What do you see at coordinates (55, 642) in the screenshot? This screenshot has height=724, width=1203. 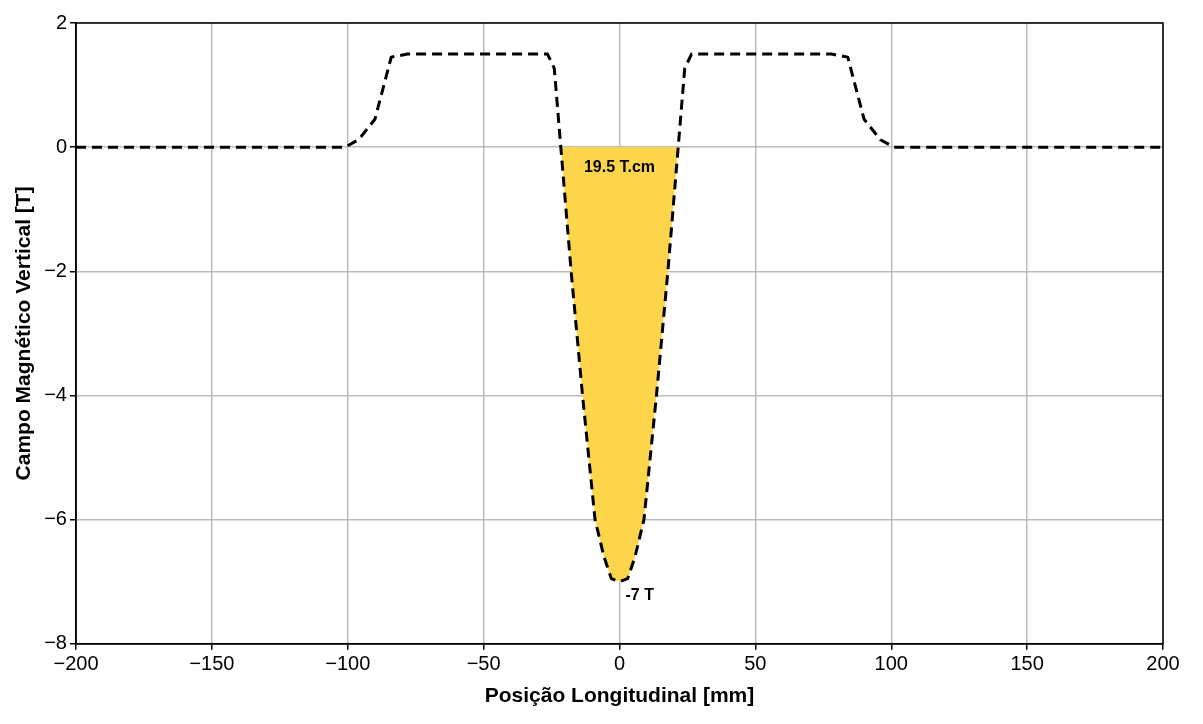 I see `y-tick-label: −8` at bounding box center [55, 642].